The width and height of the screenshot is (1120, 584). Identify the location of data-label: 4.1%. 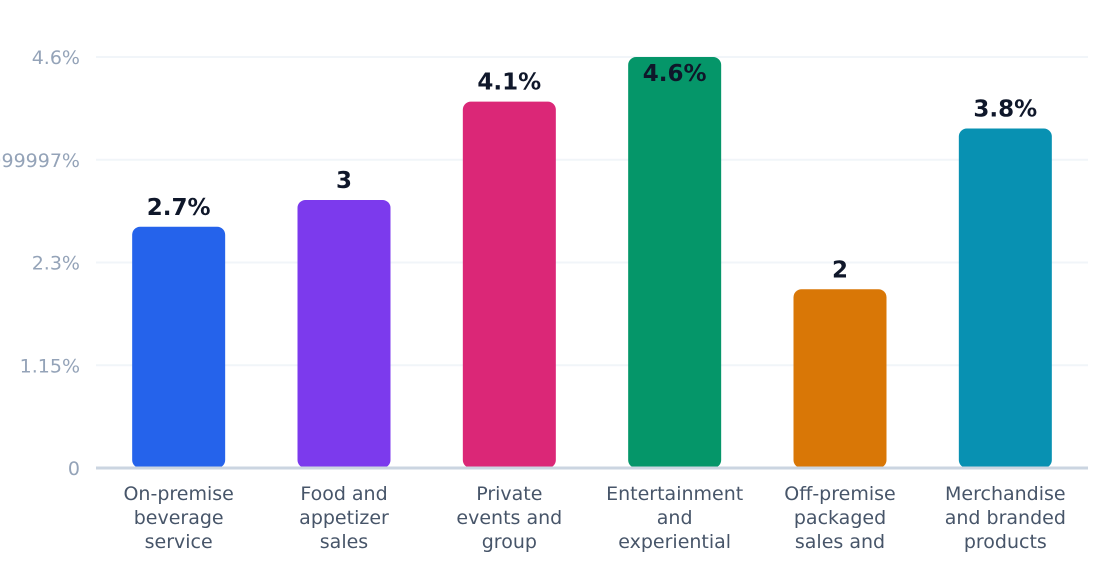
(509, 83).